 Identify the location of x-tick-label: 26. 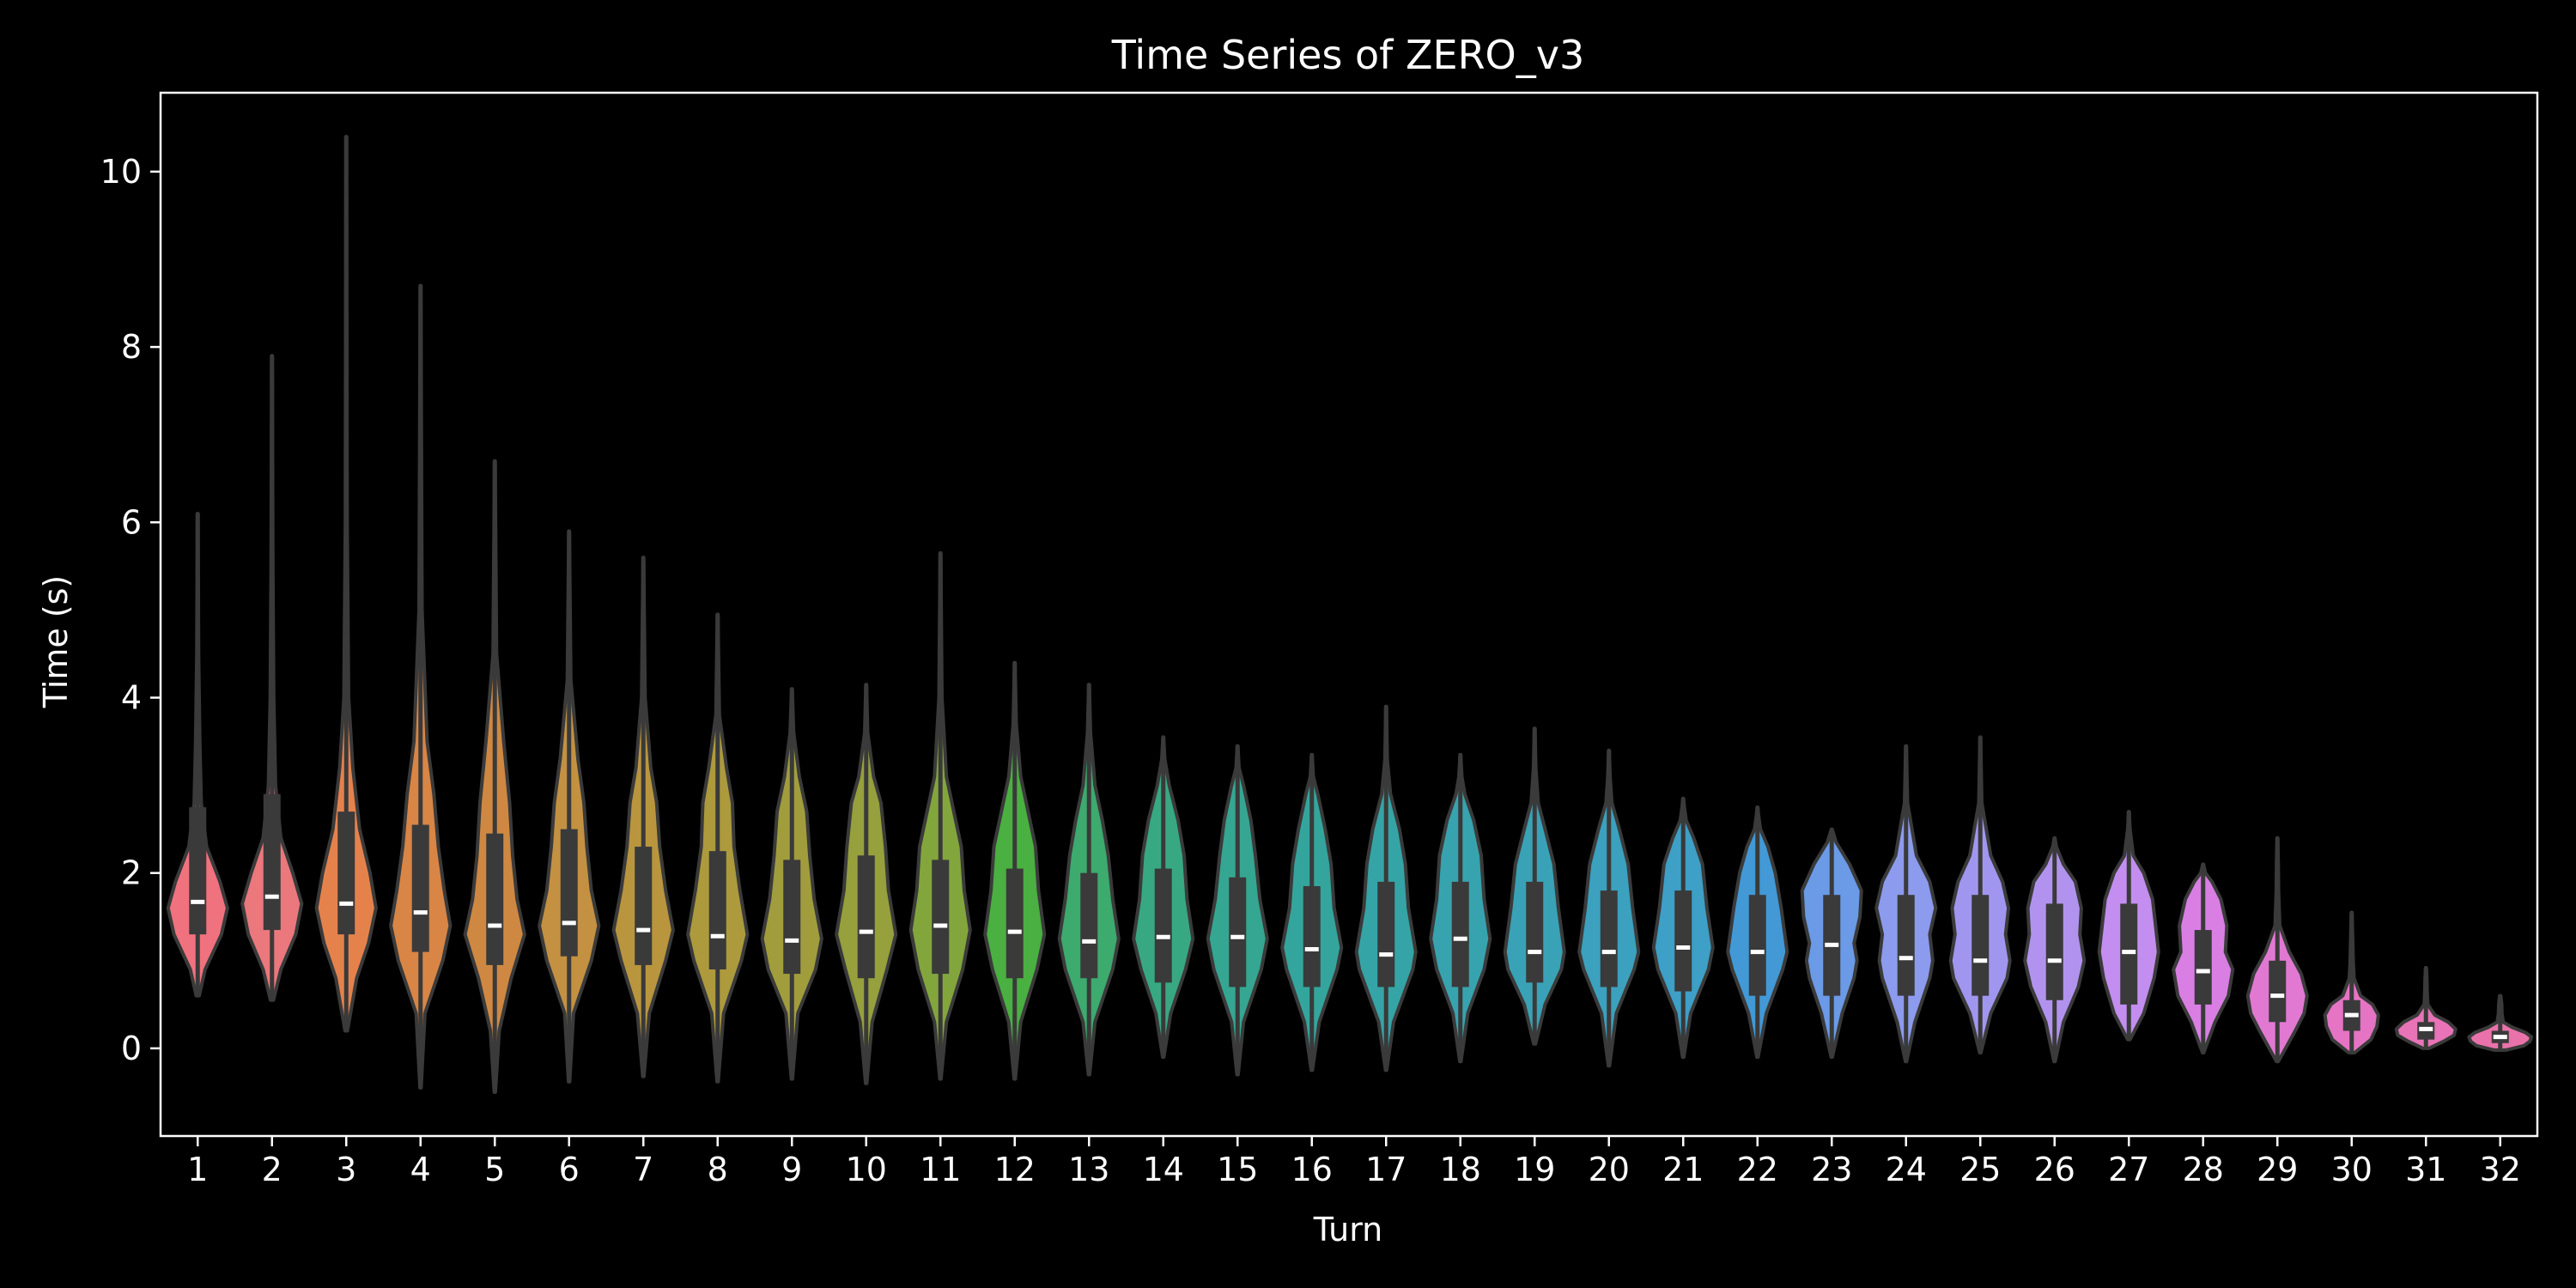
(2054, 1169).